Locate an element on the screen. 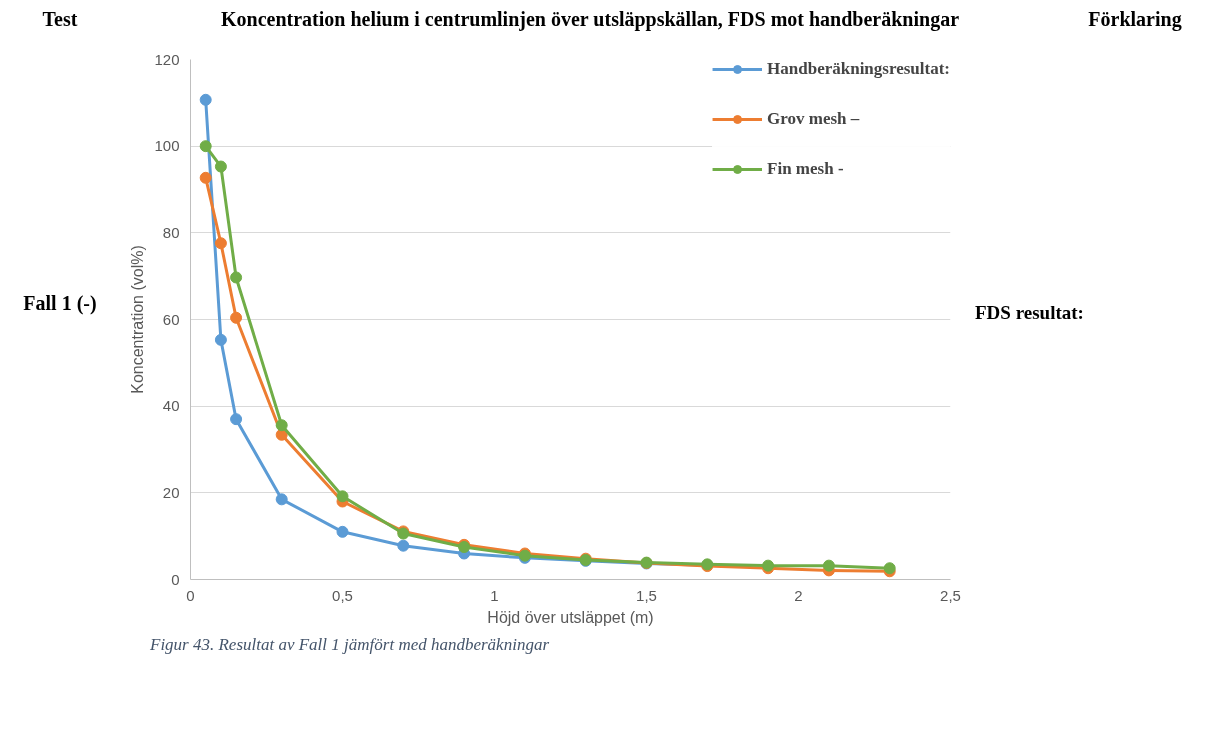 This screenshot has width=1206, height=729. x-tick-label: 2 is located at coordinates (798, 595).